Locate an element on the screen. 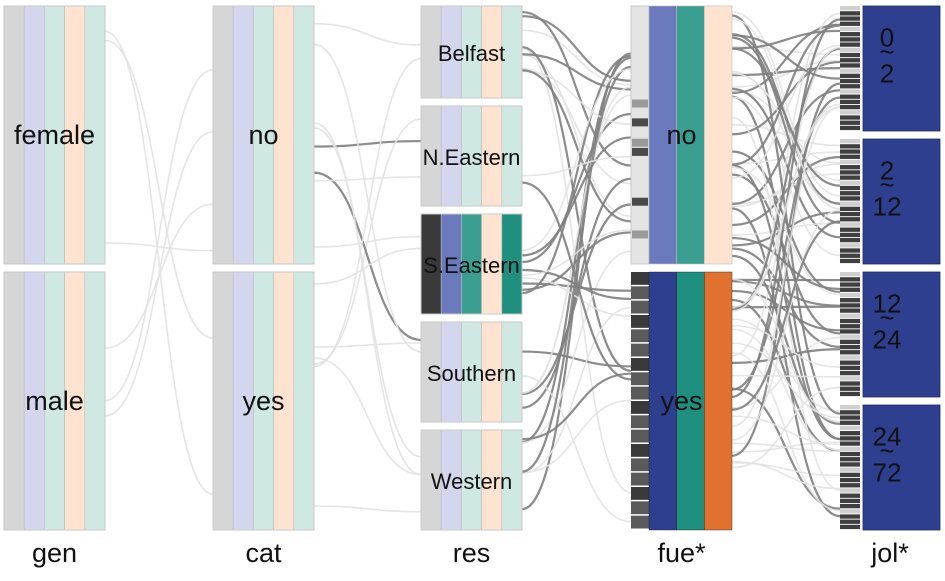  jol-label-2-line-2: 24 is located at coordinates (887, 340).